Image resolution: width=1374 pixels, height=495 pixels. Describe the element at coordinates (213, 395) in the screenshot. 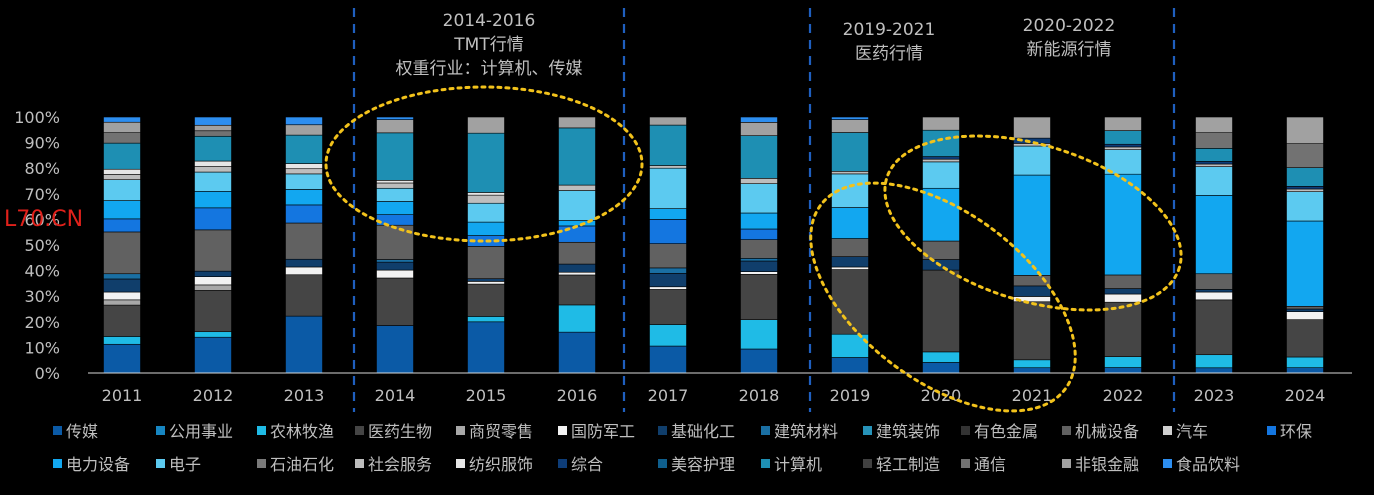

I see `x-tick-label: 2012` at that location.